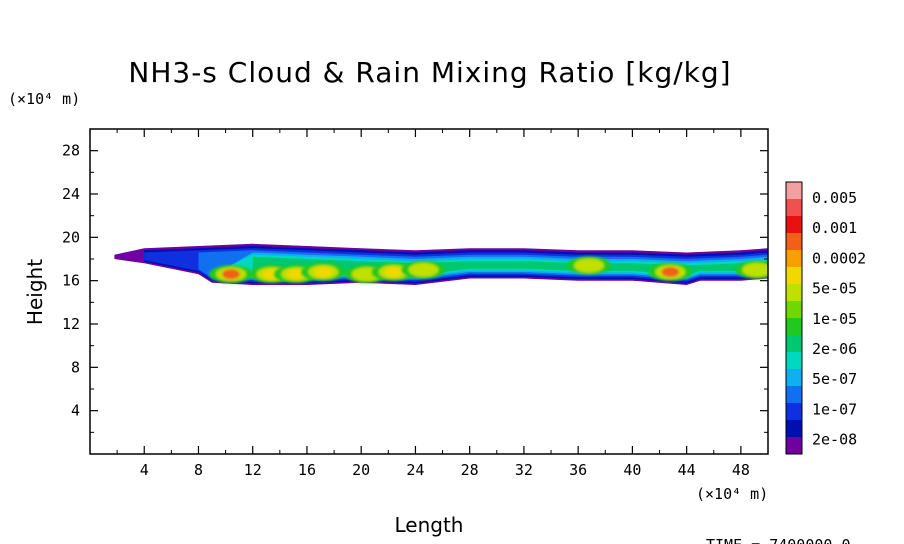 The height and width of the screenshot is (544, 904). Describe the element at coordinates (470, 470) in the screenshot. I see `x-tick-label: 28` at that location.